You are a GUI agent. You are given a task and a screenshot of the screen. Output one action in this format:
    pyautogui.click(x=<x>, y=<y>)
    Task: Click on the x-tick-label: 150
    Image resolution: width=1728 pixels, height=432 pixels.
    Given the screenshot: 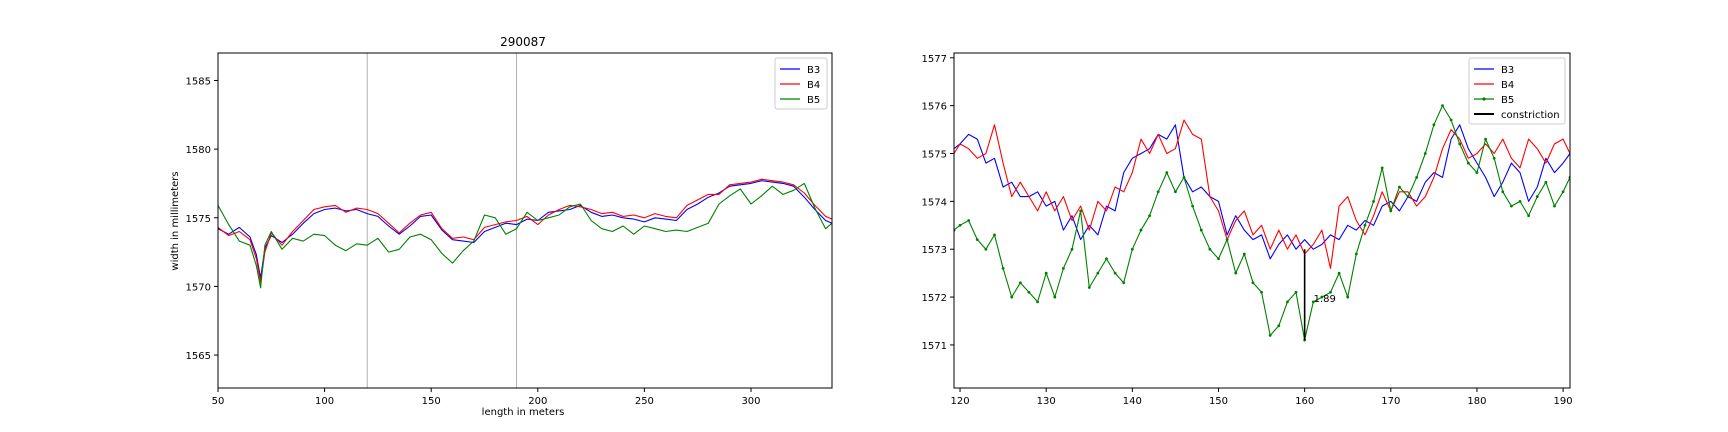 What is the action you would take?
    pyautogui.click(x=431, y=401)
    